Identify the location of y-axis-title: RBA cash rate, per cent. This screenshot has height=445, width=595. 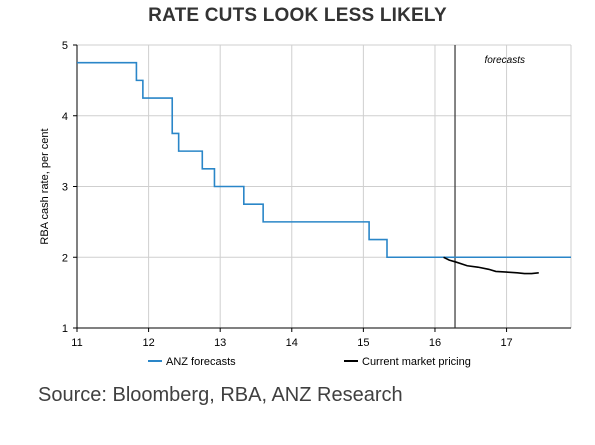
(45, 186).